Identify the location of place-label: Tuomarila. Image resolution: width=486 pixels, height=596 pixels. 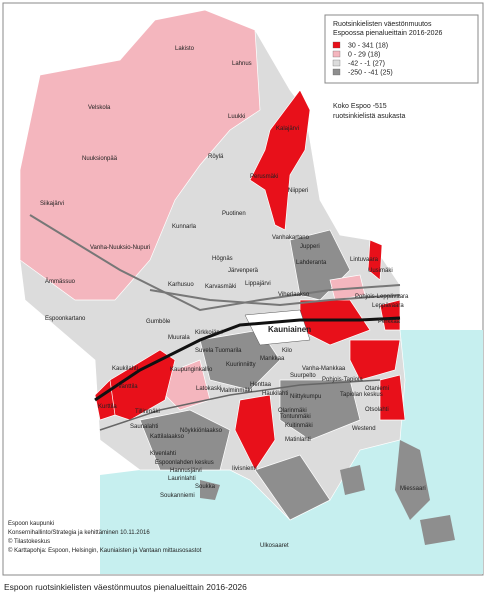
(228, 351).